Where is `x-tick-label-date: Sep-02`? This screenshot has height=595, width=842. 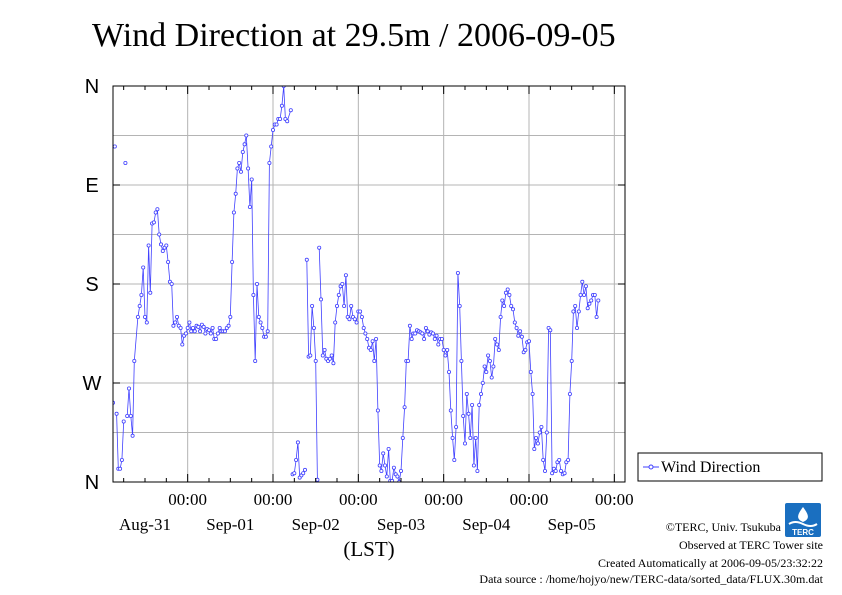 x-tick-label-date: Sep-02 is located at coordinates (316, 524).